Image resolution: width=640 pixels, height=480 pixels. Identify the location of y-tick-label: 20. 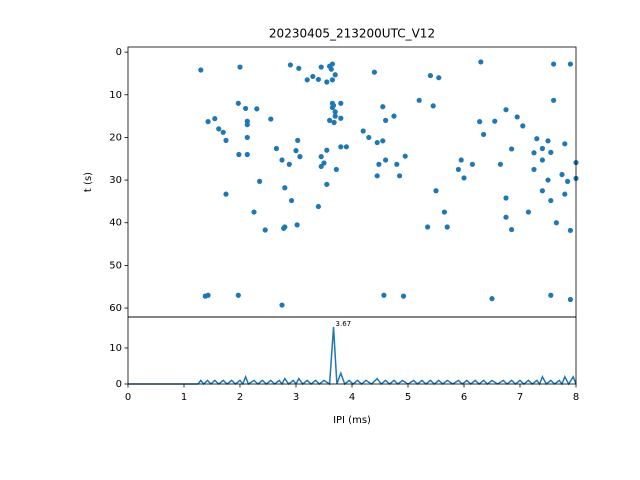
(115, 137).